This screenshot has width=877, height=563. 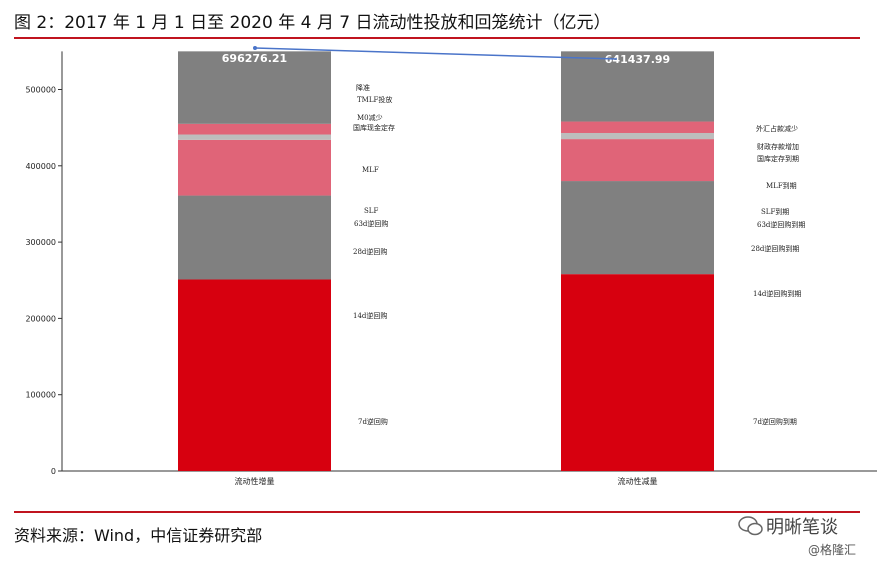 I want to click on segment-annotation: SLF, so click(x=371, y=211).